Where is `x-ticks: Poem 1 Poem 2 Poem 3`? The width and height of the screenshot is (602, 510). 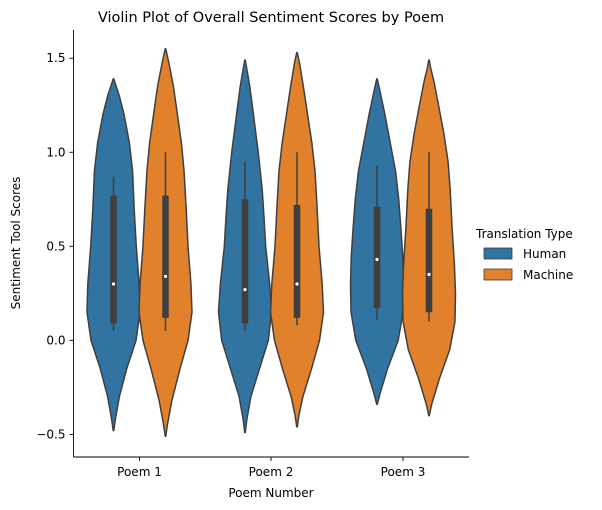 x-ticks: Poem 1 Poem 2 Poem 3 is located at coordinates (271, 468).